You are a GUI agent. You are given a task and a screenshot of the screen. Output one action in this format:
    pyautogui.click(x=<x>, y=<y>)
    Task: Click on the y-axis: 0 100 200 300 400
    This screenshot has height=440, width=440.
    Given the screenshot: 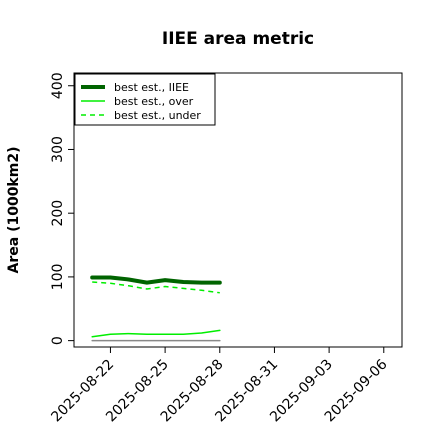 What is the action you would take?
    pyautogui.click(x=62, y=208)
    